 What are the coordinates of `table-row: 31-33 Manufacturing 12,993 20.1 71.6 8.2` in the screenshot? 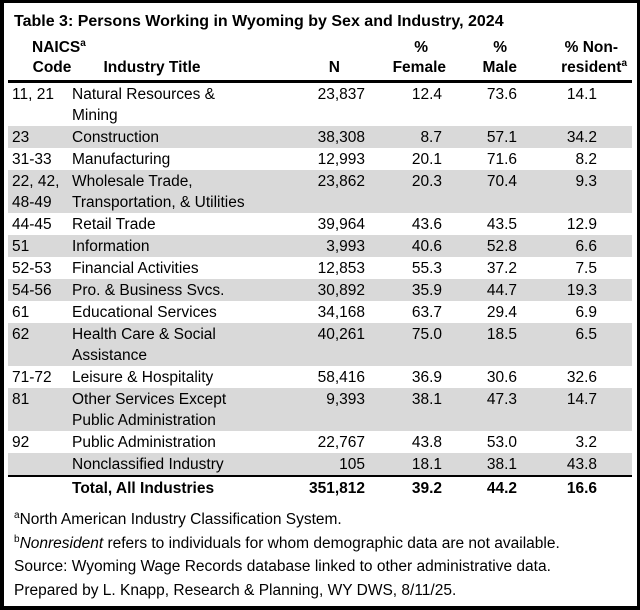 It's located at (320, 159).